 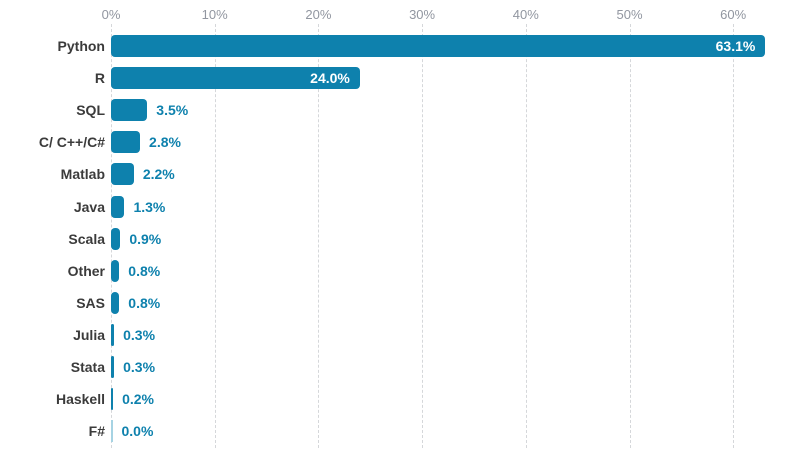 What do you see at coordinates (735, 46) in the screenshot?
I see `value-label: 63.1%` at bounding box center [735, 46].